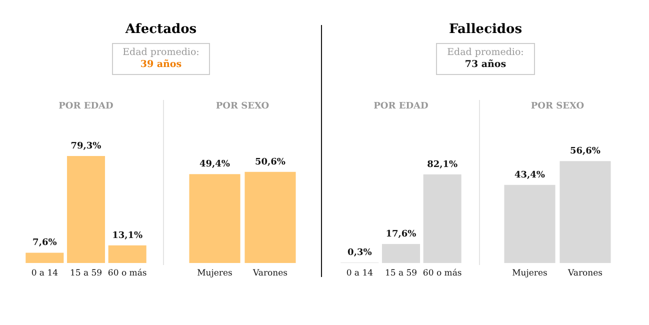 The width and height of the screenshot is (649, 325). What do you see at coordinates (215, 165) in the screenshot?
I see `data-label: 49,4%` at bounding box center [215, 165].